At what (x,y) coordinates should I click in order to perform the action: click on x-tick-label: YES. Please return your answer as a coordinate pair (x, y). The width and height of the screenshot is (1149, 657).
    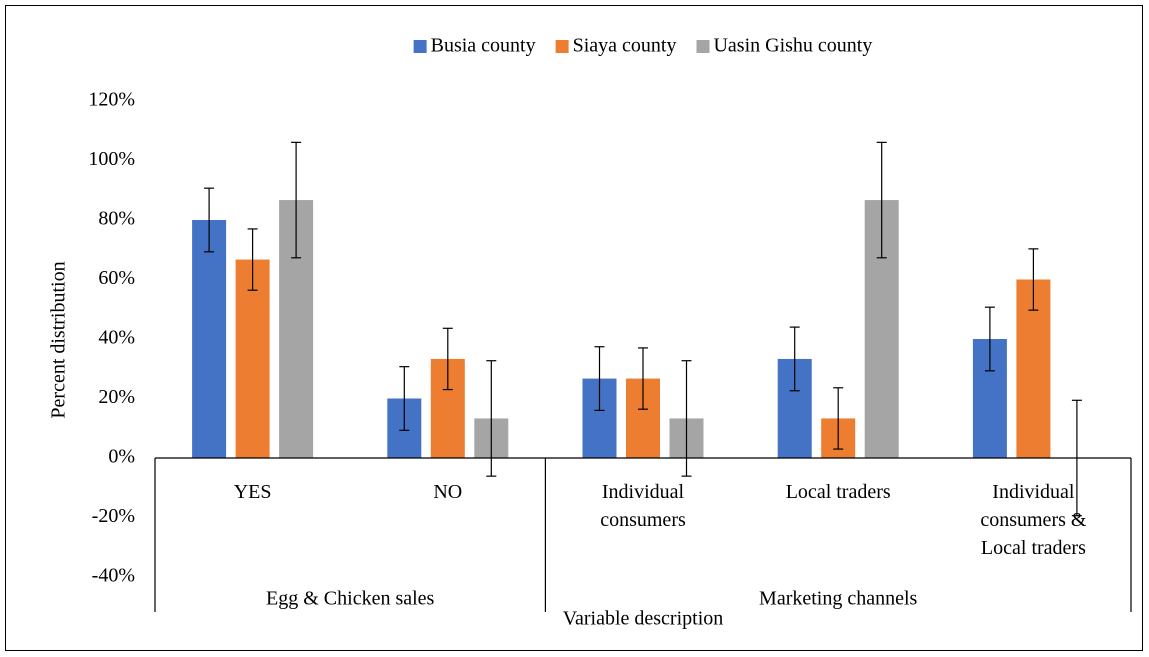
    Looking at the image, I should click on (253, 492).